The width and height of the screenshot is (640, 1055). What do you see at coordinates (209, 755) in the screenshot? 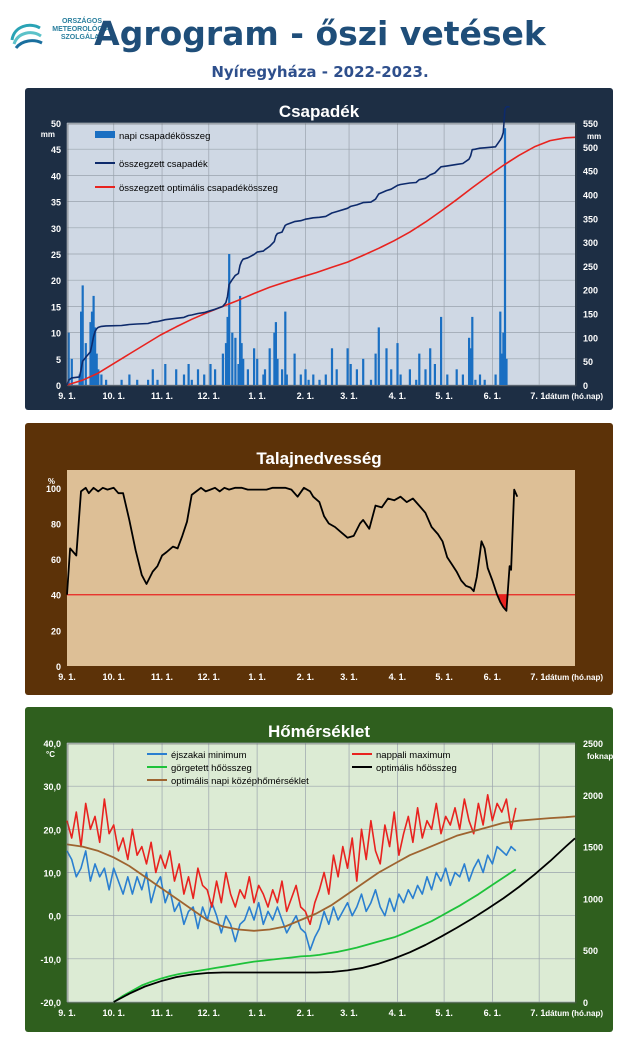
I see `legend-night-minimum: éjszakai minimum` at bounding box center [209, 755].